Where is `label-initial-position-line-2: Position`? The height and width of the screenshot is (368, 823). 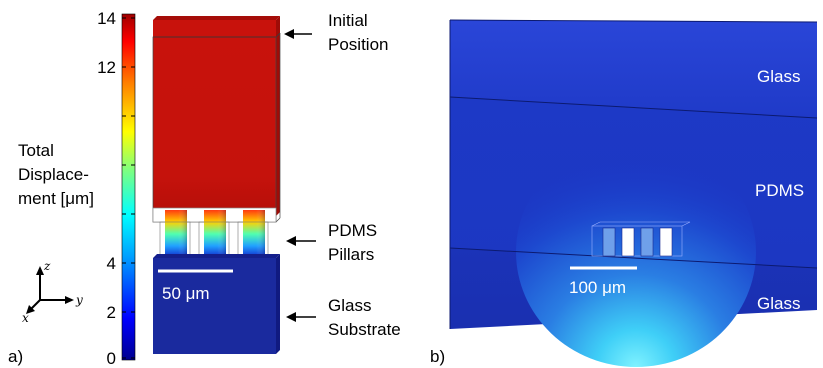
label-initial-position-line-2: Position is located at coordinates (358, 44).